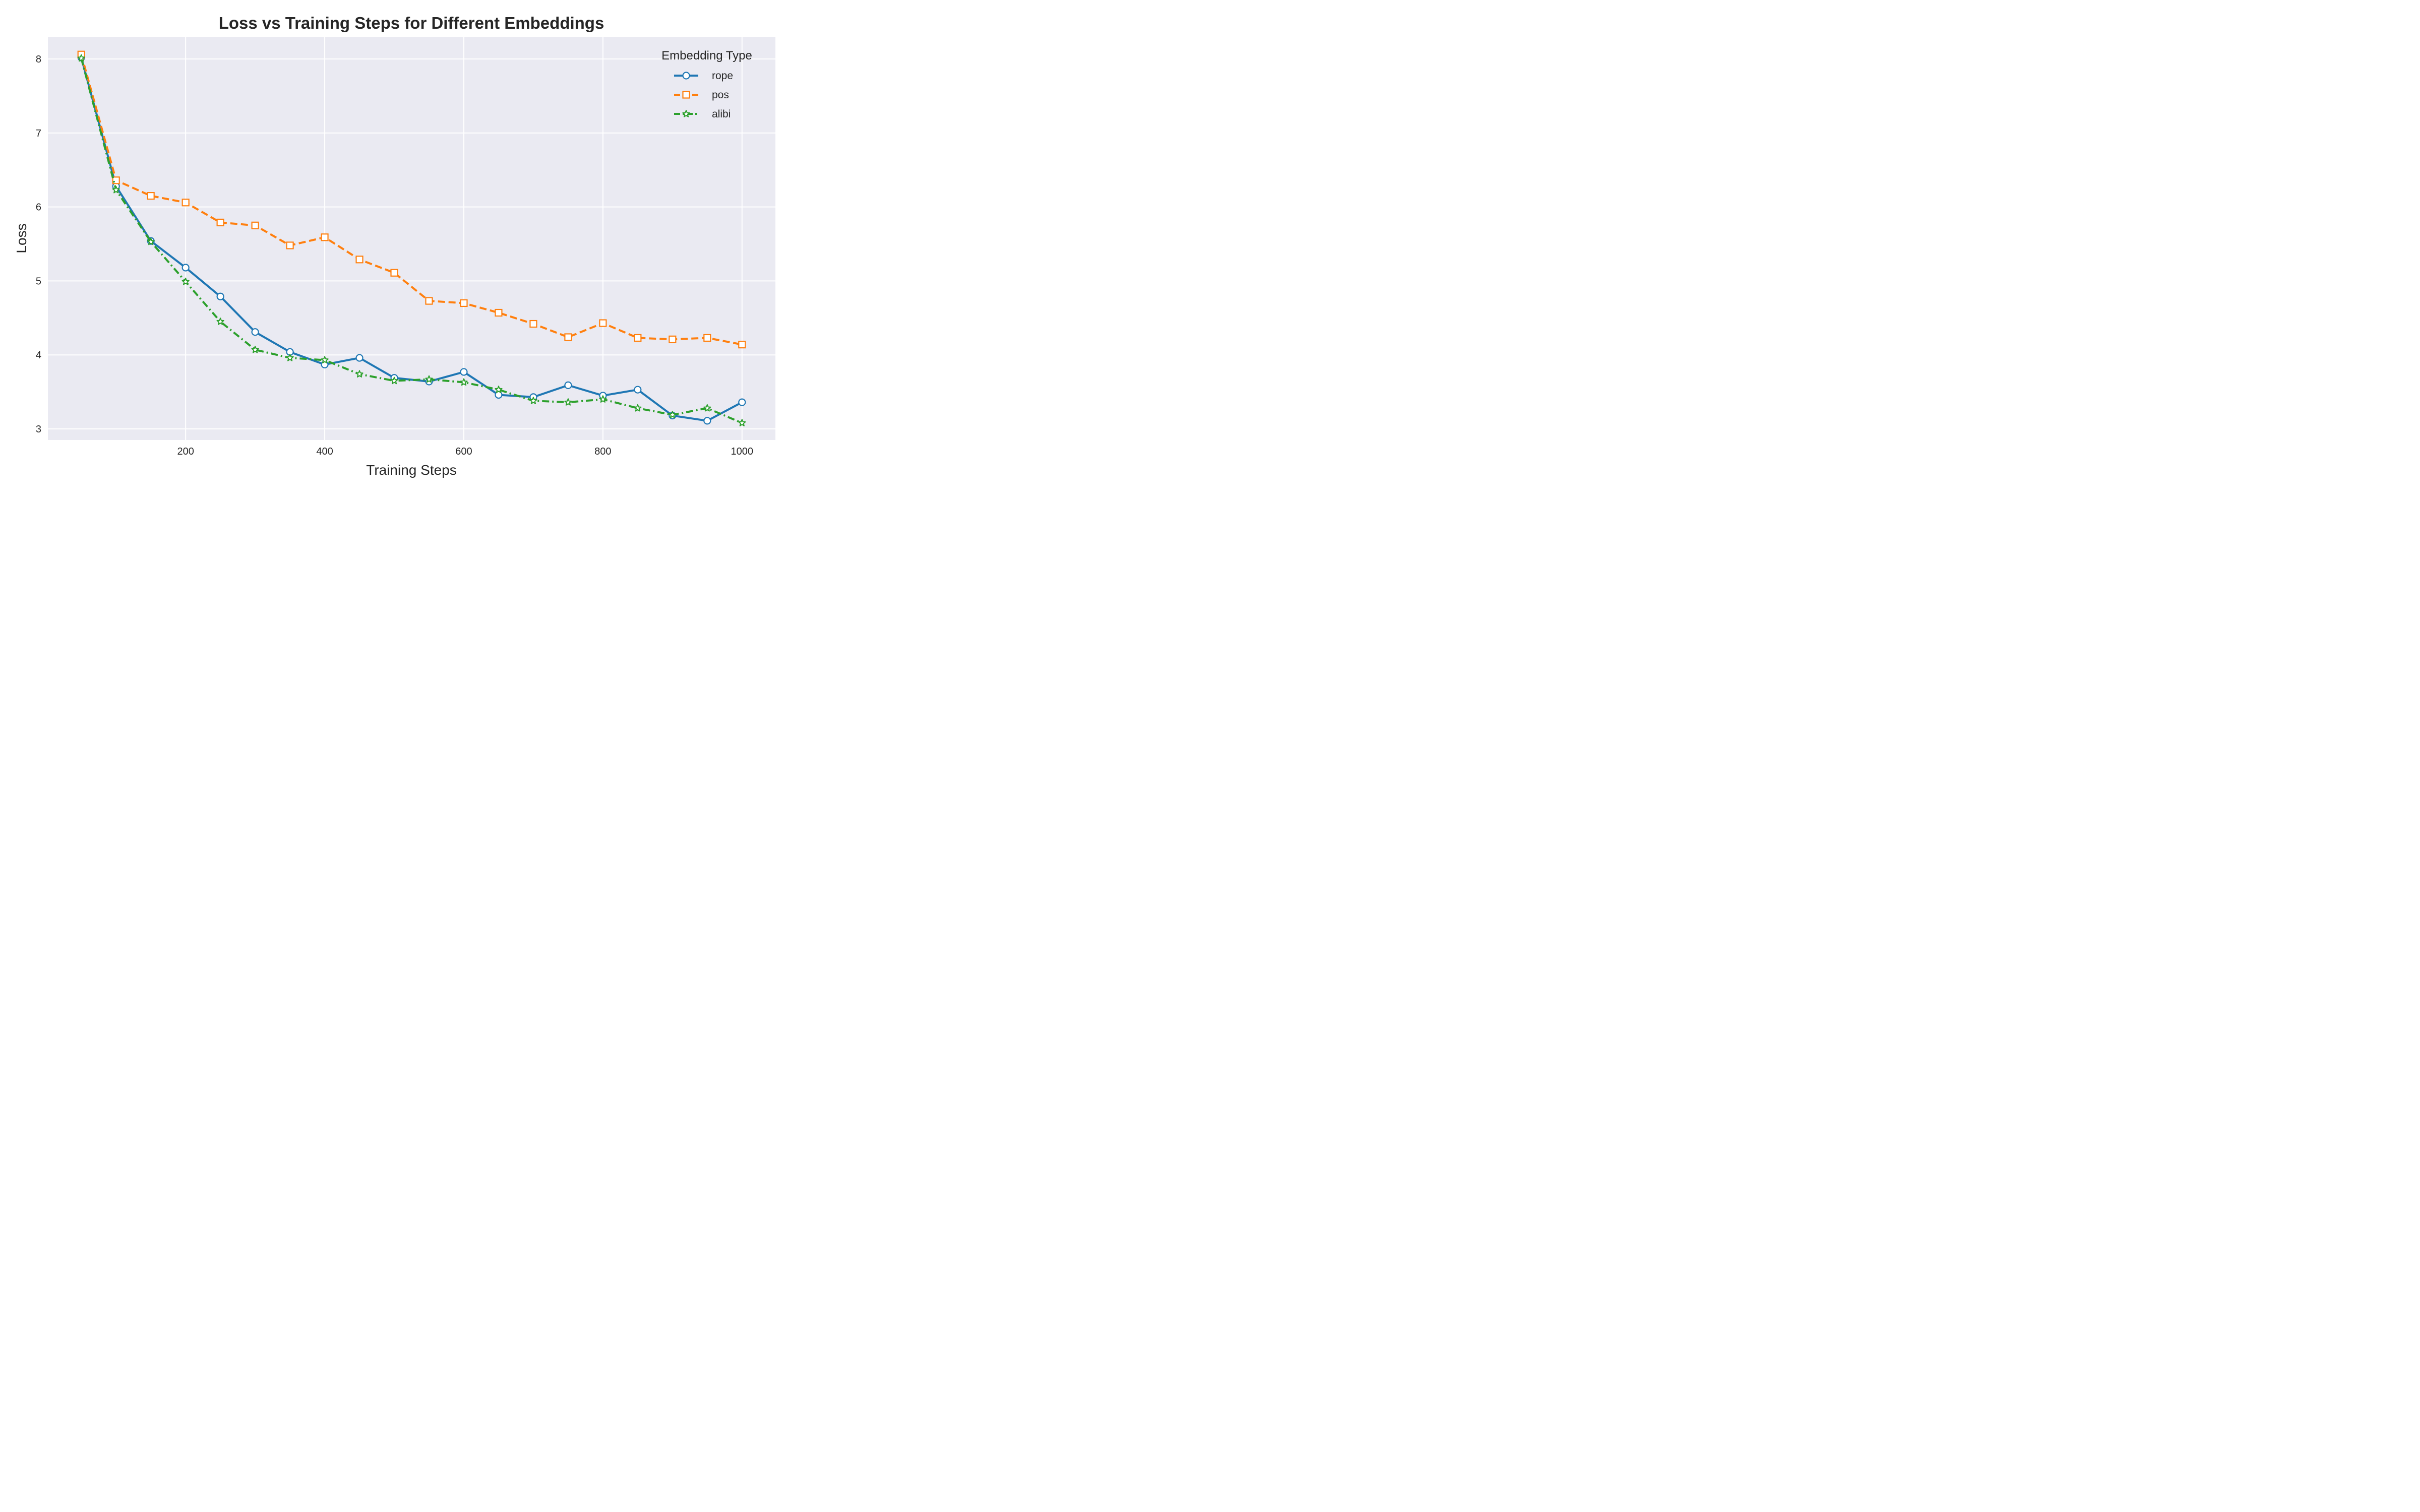 This screenshot has width=2420, height=1512. Describe the element at coordinates (324, 451) in the screenshot. I see `x-tick-label: 400` at that location.